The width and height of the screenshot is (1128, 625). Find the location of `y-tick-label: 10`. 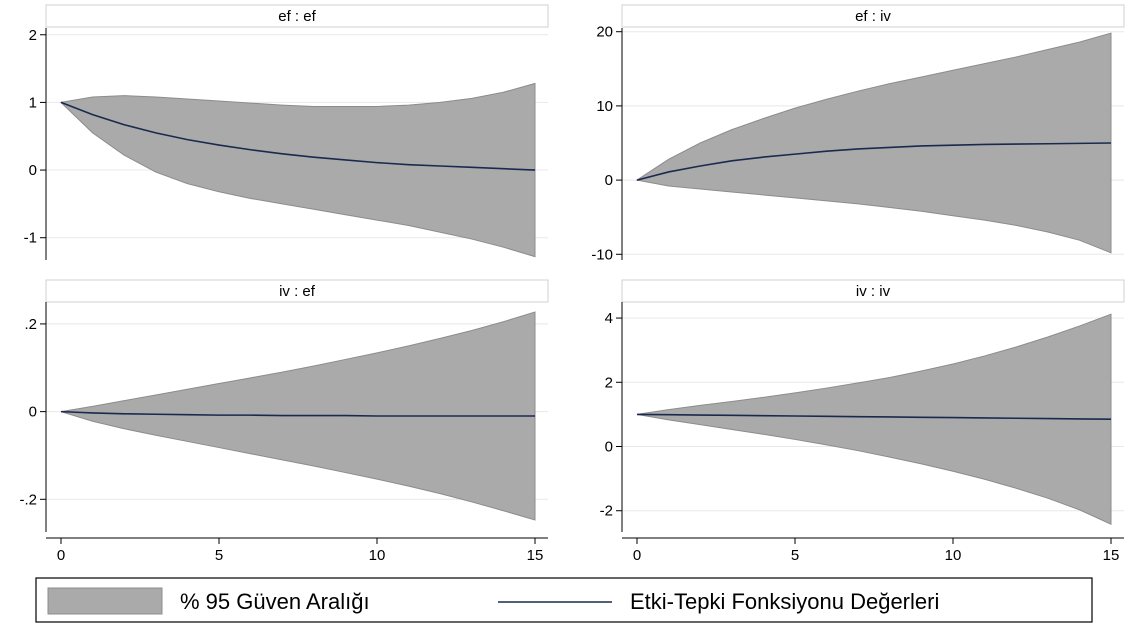

y-tick-label: 10 is located at coordinates (604, 106).